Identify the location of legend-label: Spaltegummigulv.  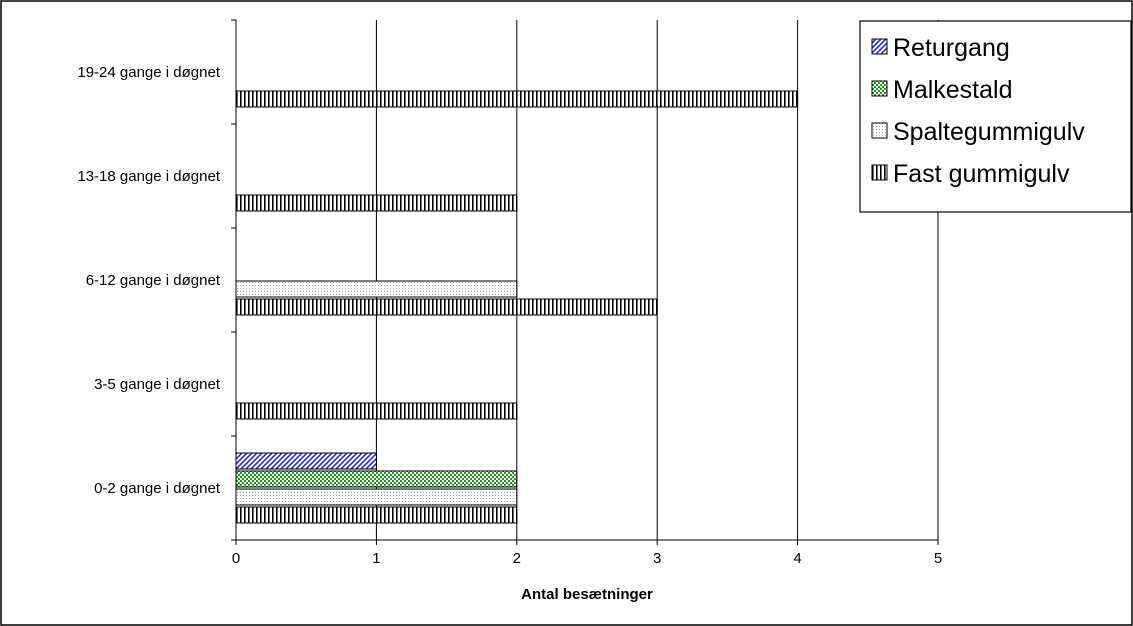
(989, 132).